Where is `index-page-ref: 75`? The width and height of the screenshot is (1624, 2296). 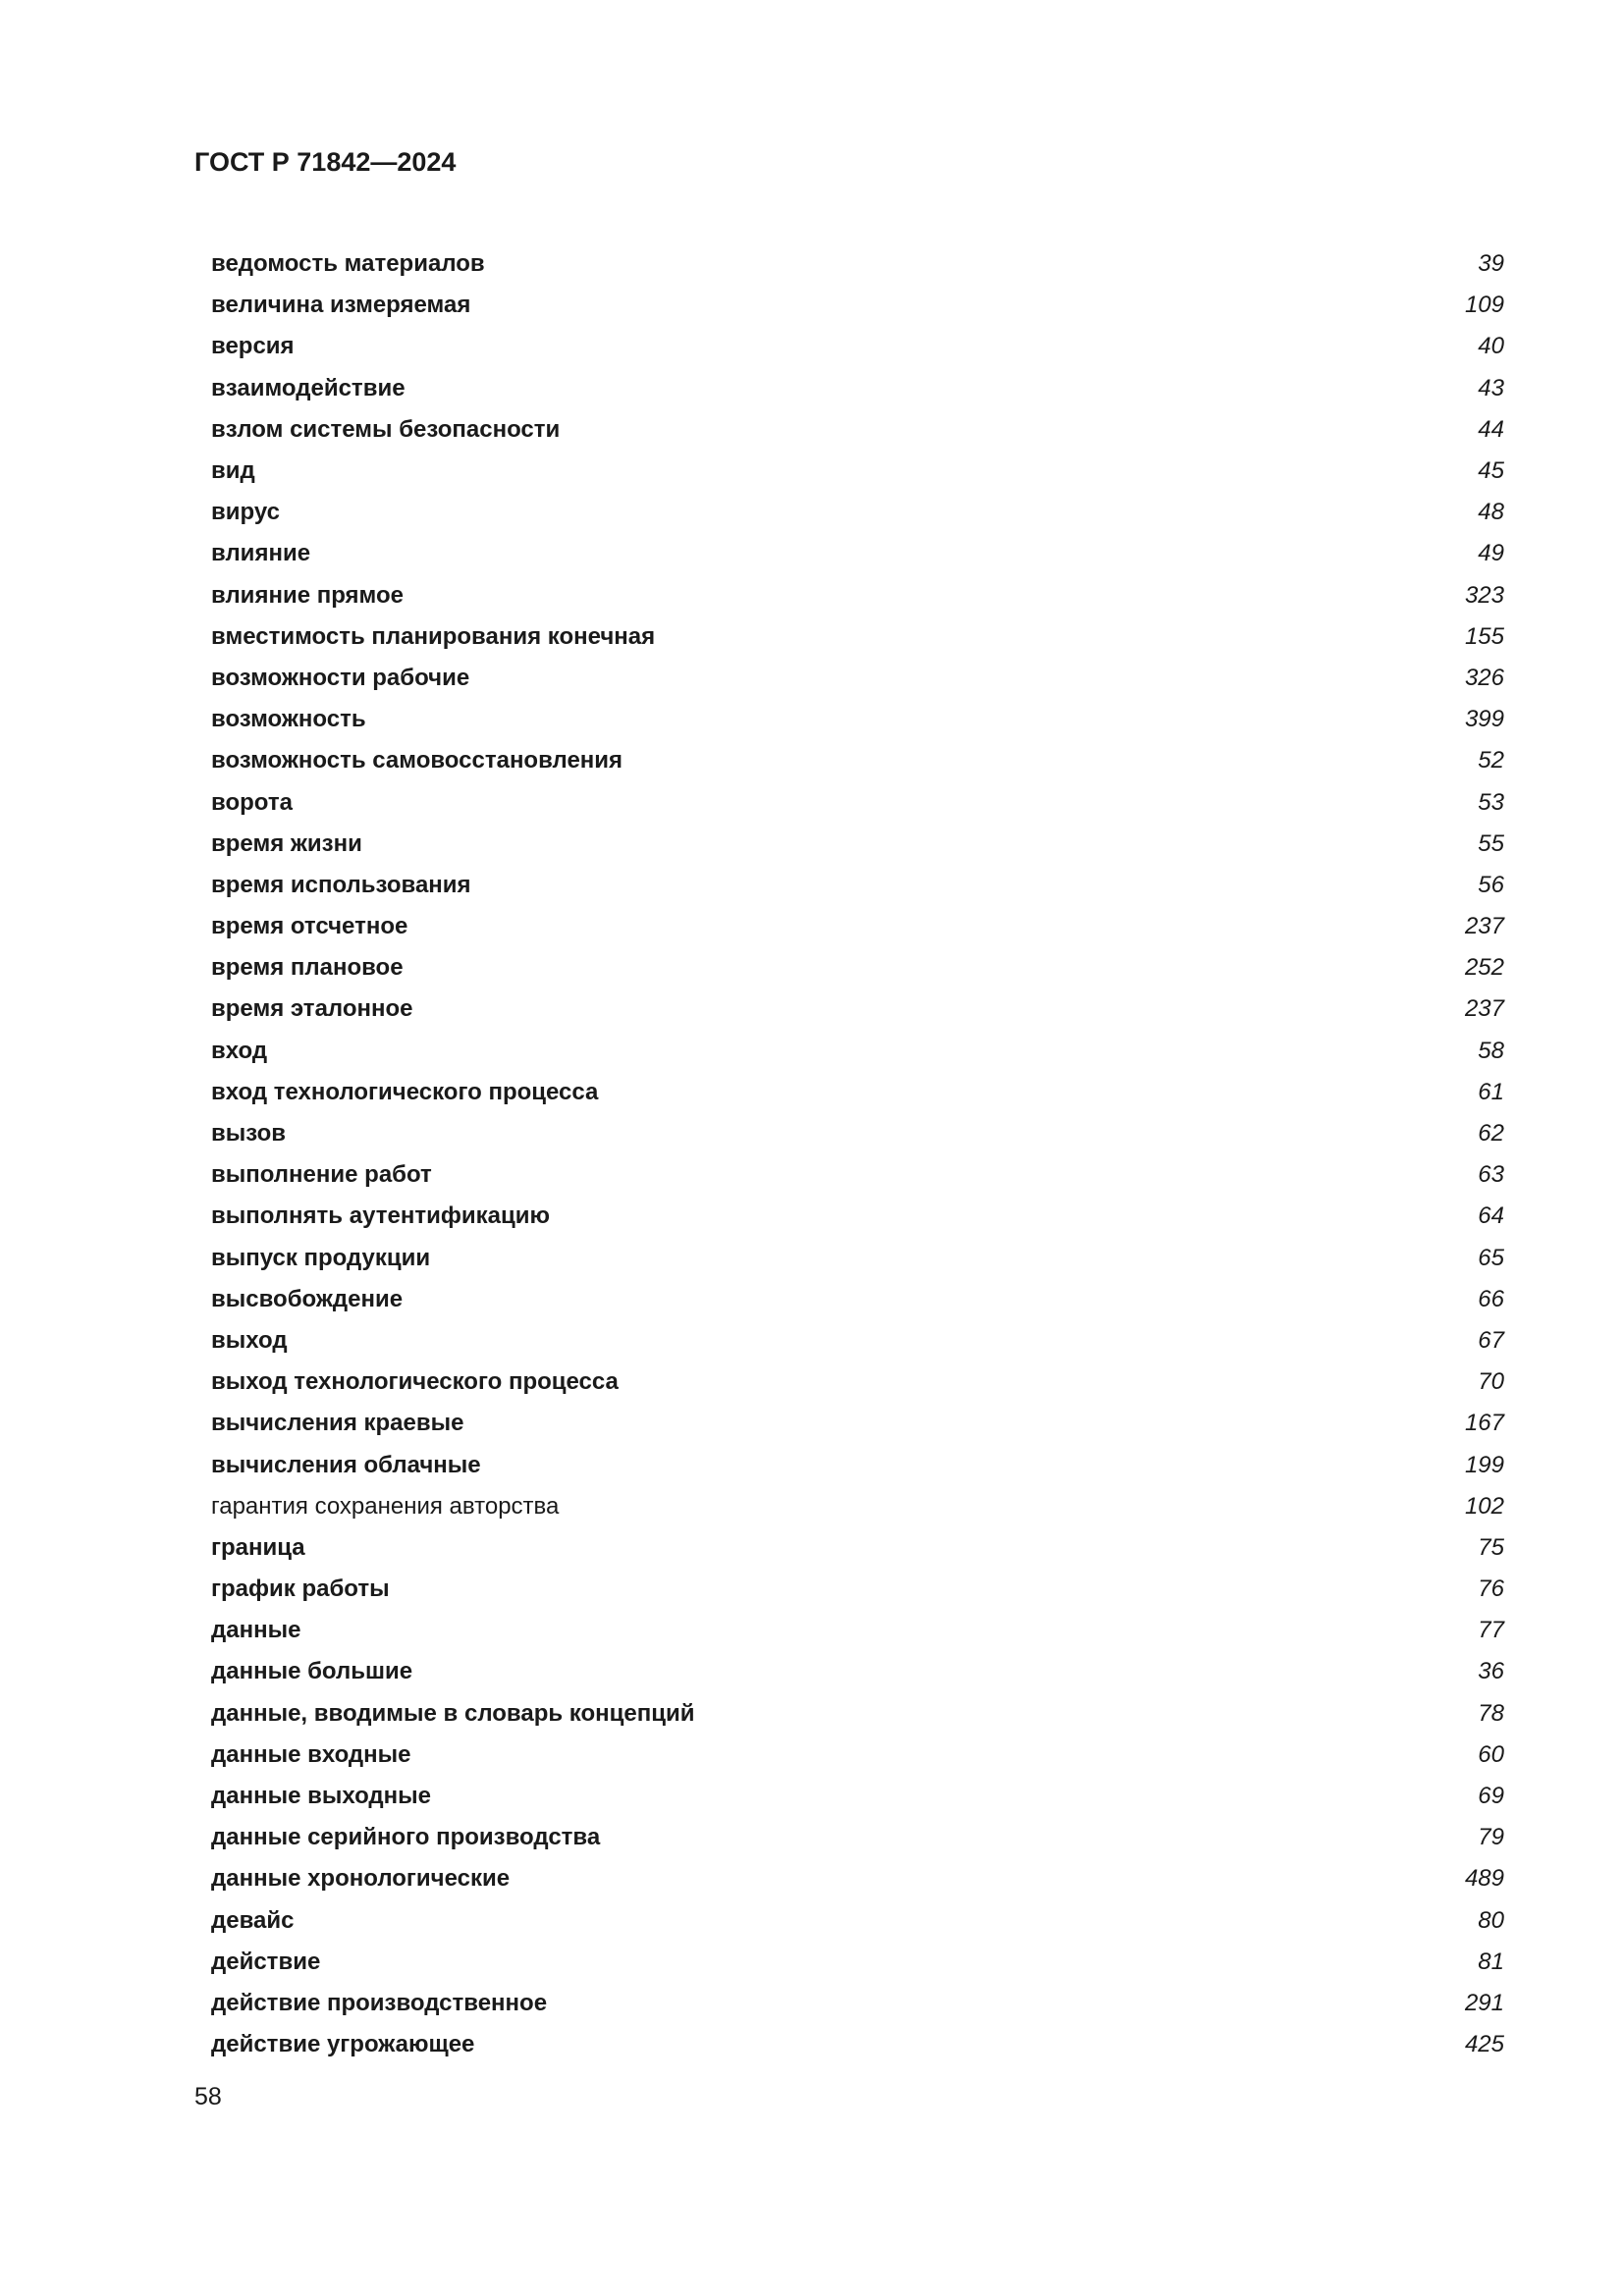
index-page-ref: 75 is located at coordinates (1491, 1547).